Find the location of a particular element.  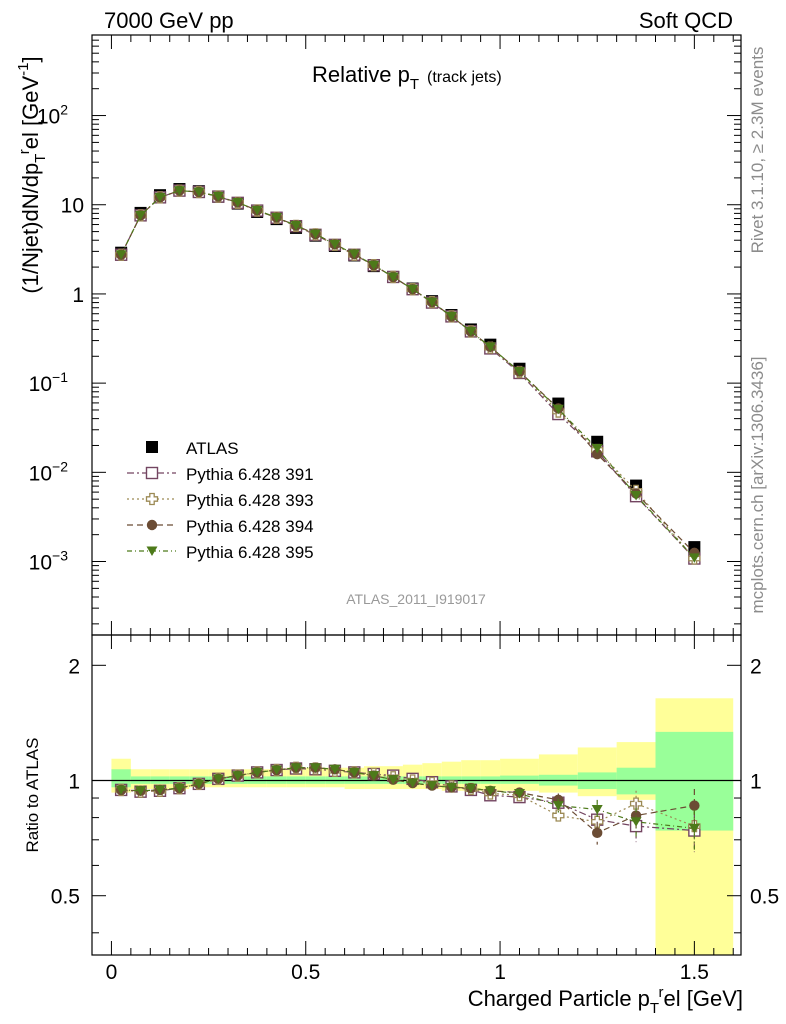

ratio-ytick-label-left: 1 is located at coordinates (74, 782).